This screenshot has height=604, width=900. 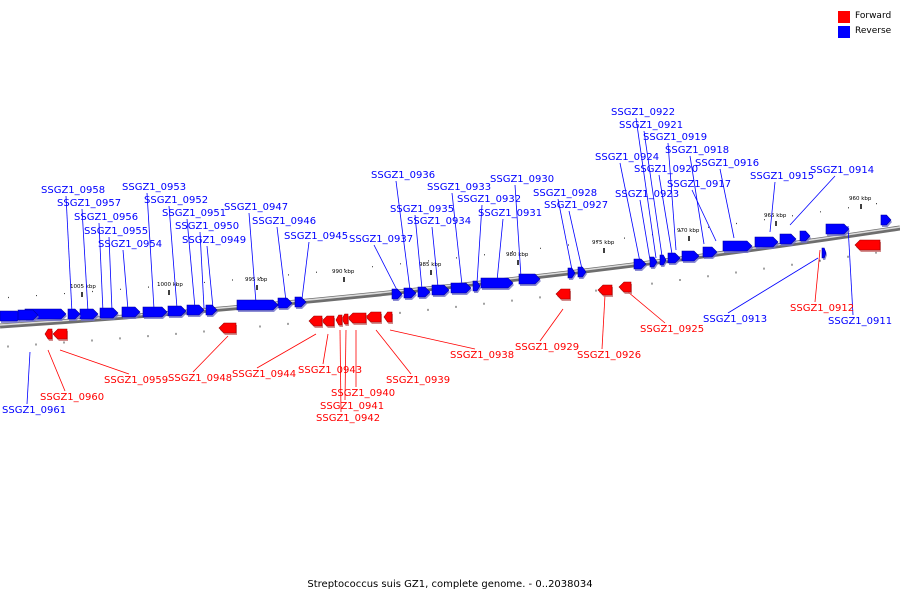 I want to click on gene-label-SSGZ1_0958: SSGZ1_0958, so click(x=73, y=190).